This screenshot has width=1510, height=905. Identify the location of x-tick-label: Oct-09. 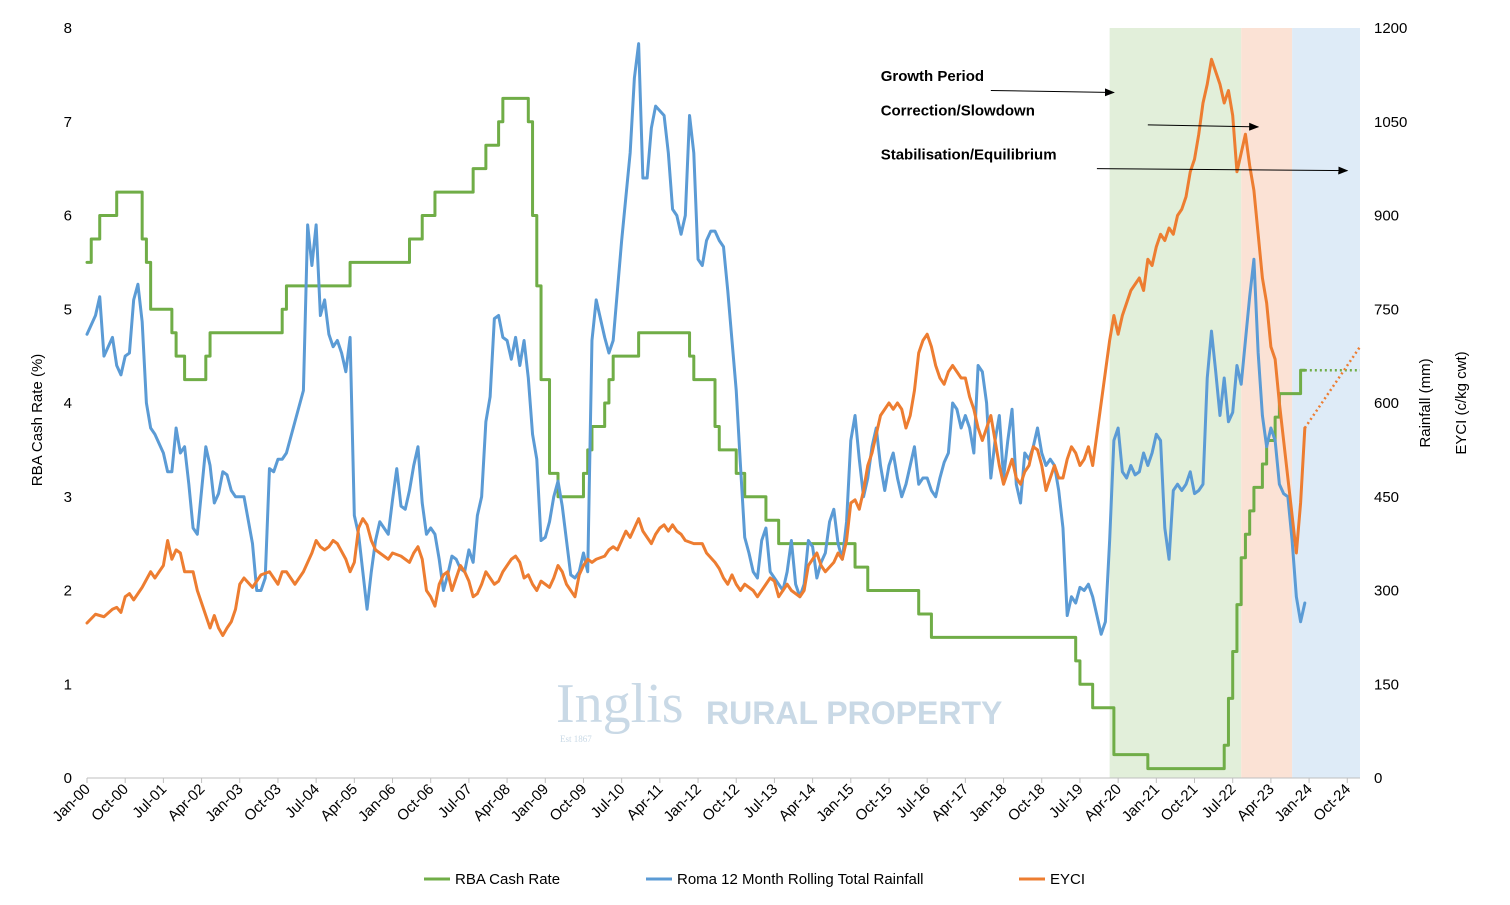
(568, 803).